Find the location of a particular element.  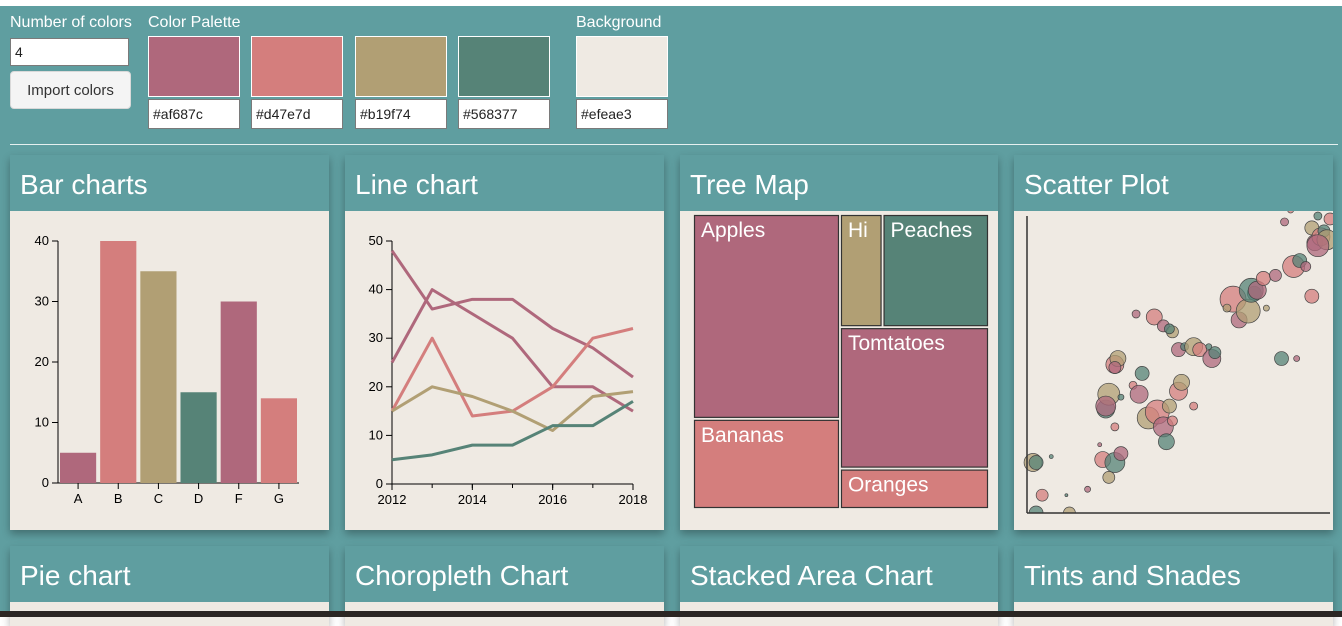

bar-chart-svg: 0 10 20 30 40 A B C D F G is located at coordinates (167, 369).